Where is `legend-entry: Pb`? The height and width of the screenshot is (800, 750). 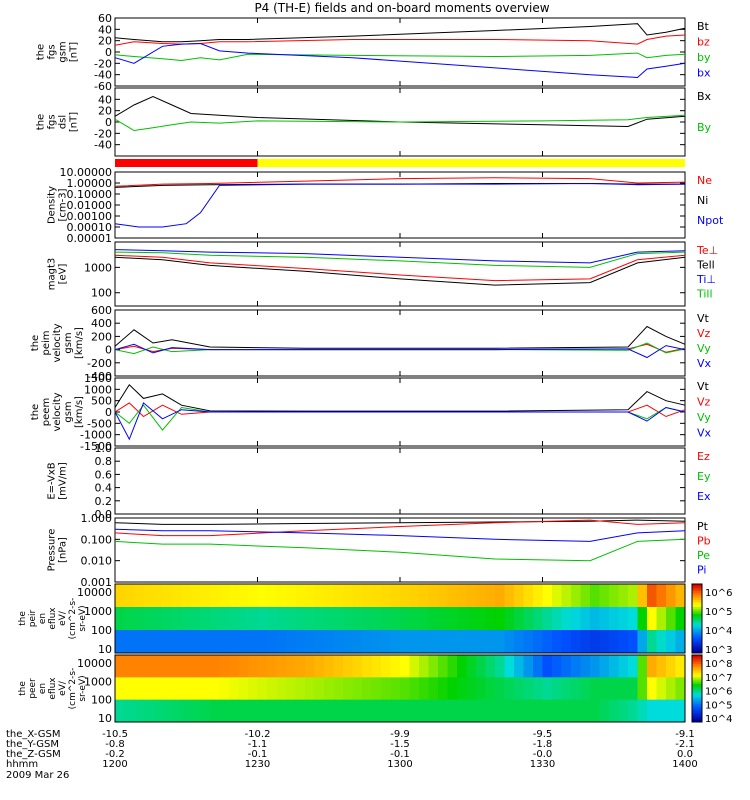
legend-entry: Pb is located at coordinates (704, 541).